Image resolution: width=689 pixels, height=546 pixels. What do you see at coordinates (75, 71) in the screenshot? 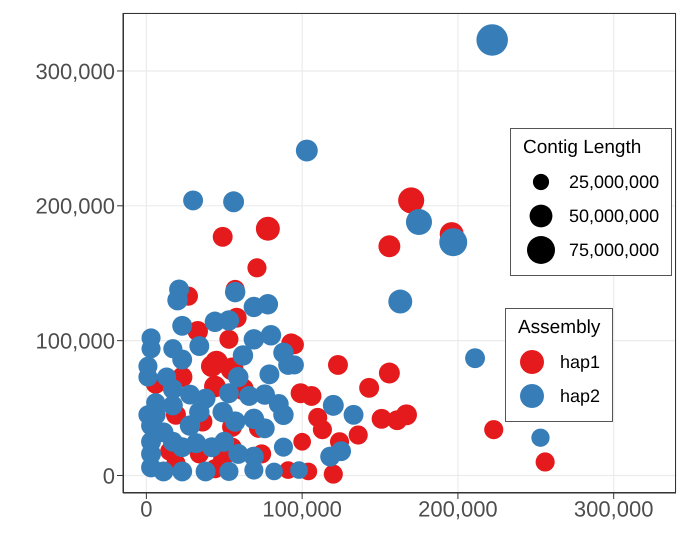
I see `y-tick-label: 300,000` at bounding box center [75, 71].